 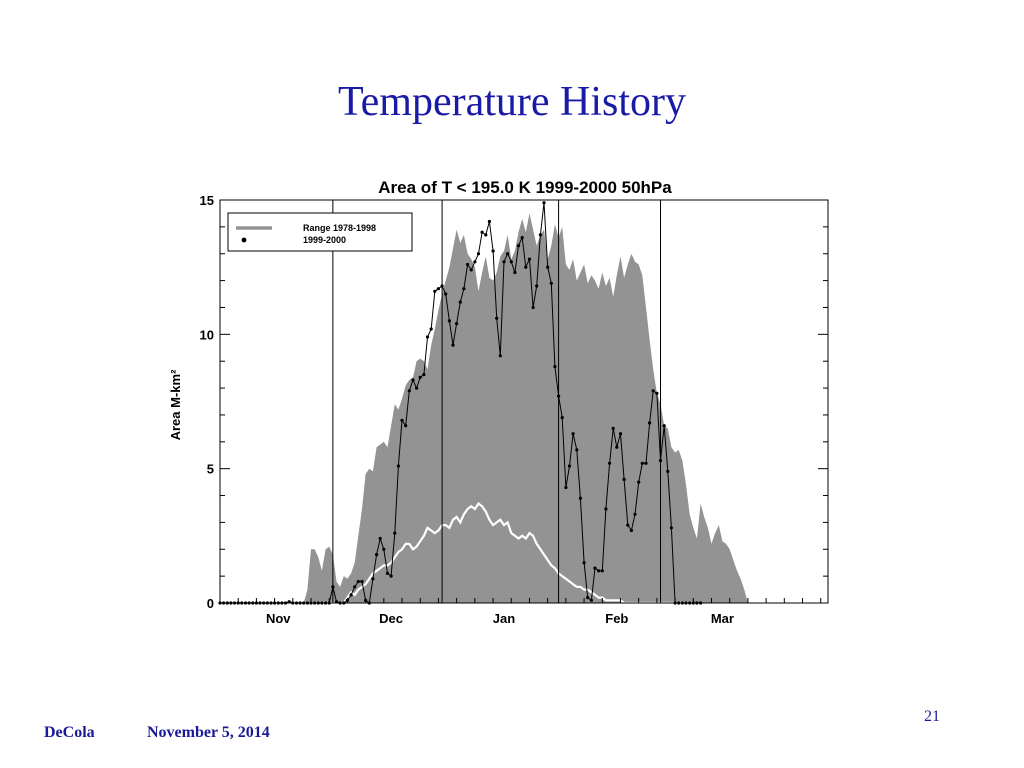 I want to click on y-tick-label-0: 0, so click(x=210, y=603).